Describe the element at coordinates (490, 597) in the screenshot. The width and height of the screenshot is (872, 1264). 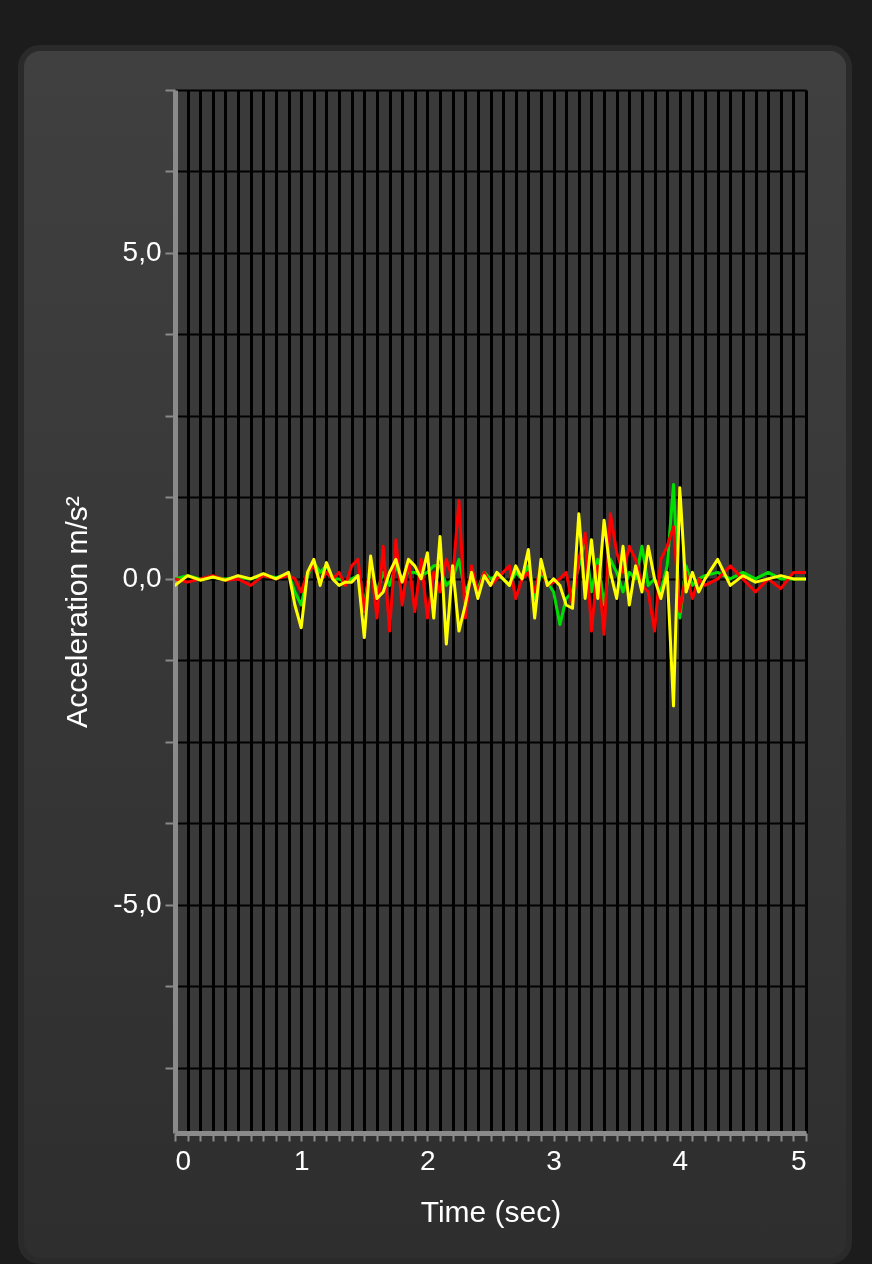
I see `line-series` at that location.